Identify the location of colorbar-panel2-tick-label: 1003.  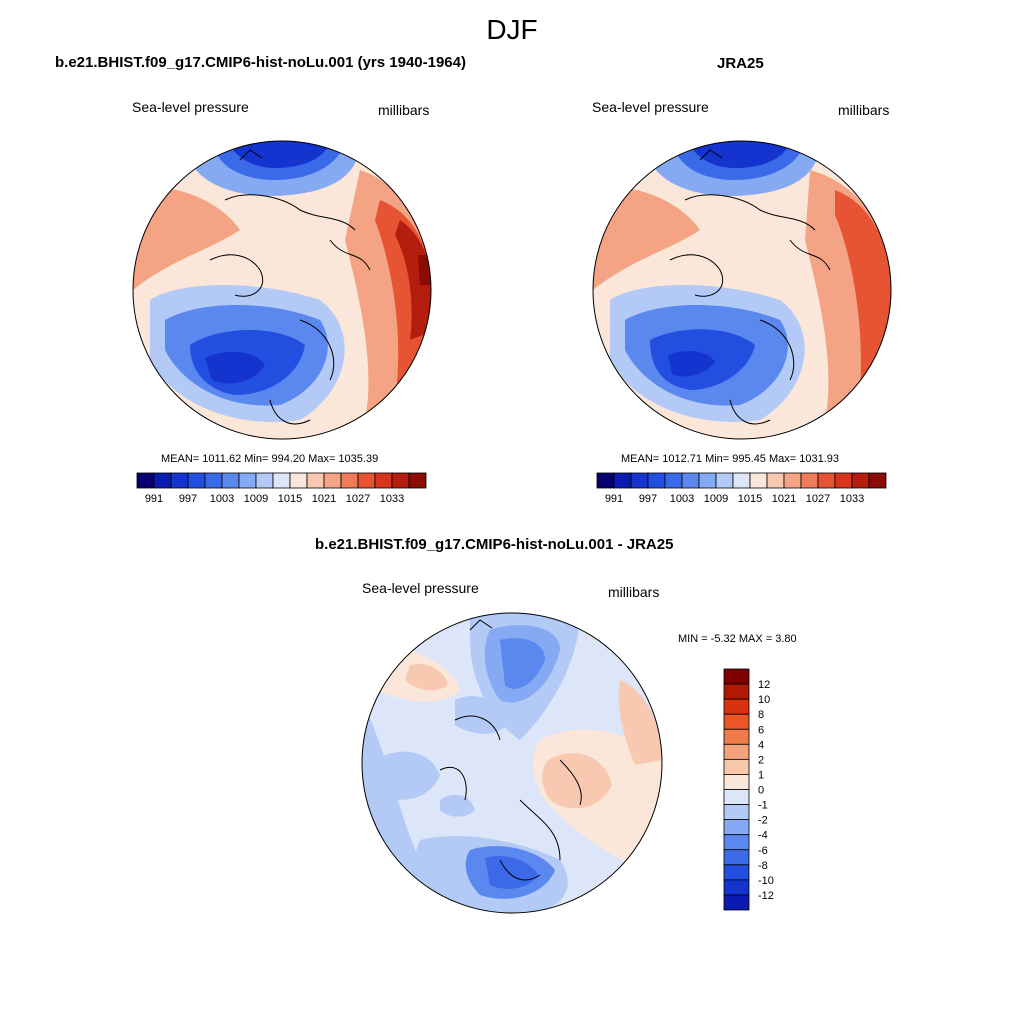
(682, 499).